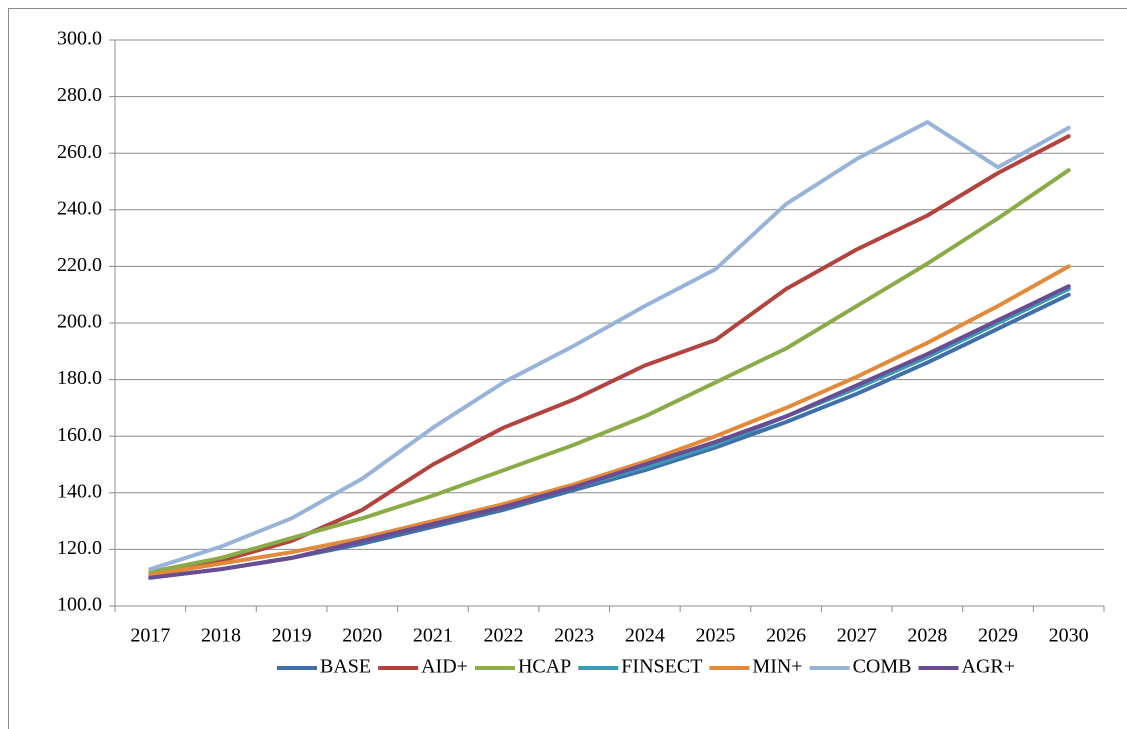 The height and width of the screenshot is (729, 1127). Describe the element at coordinates (433, 636) in the screenshot. I see `x-tick-label: 2021` at that location.